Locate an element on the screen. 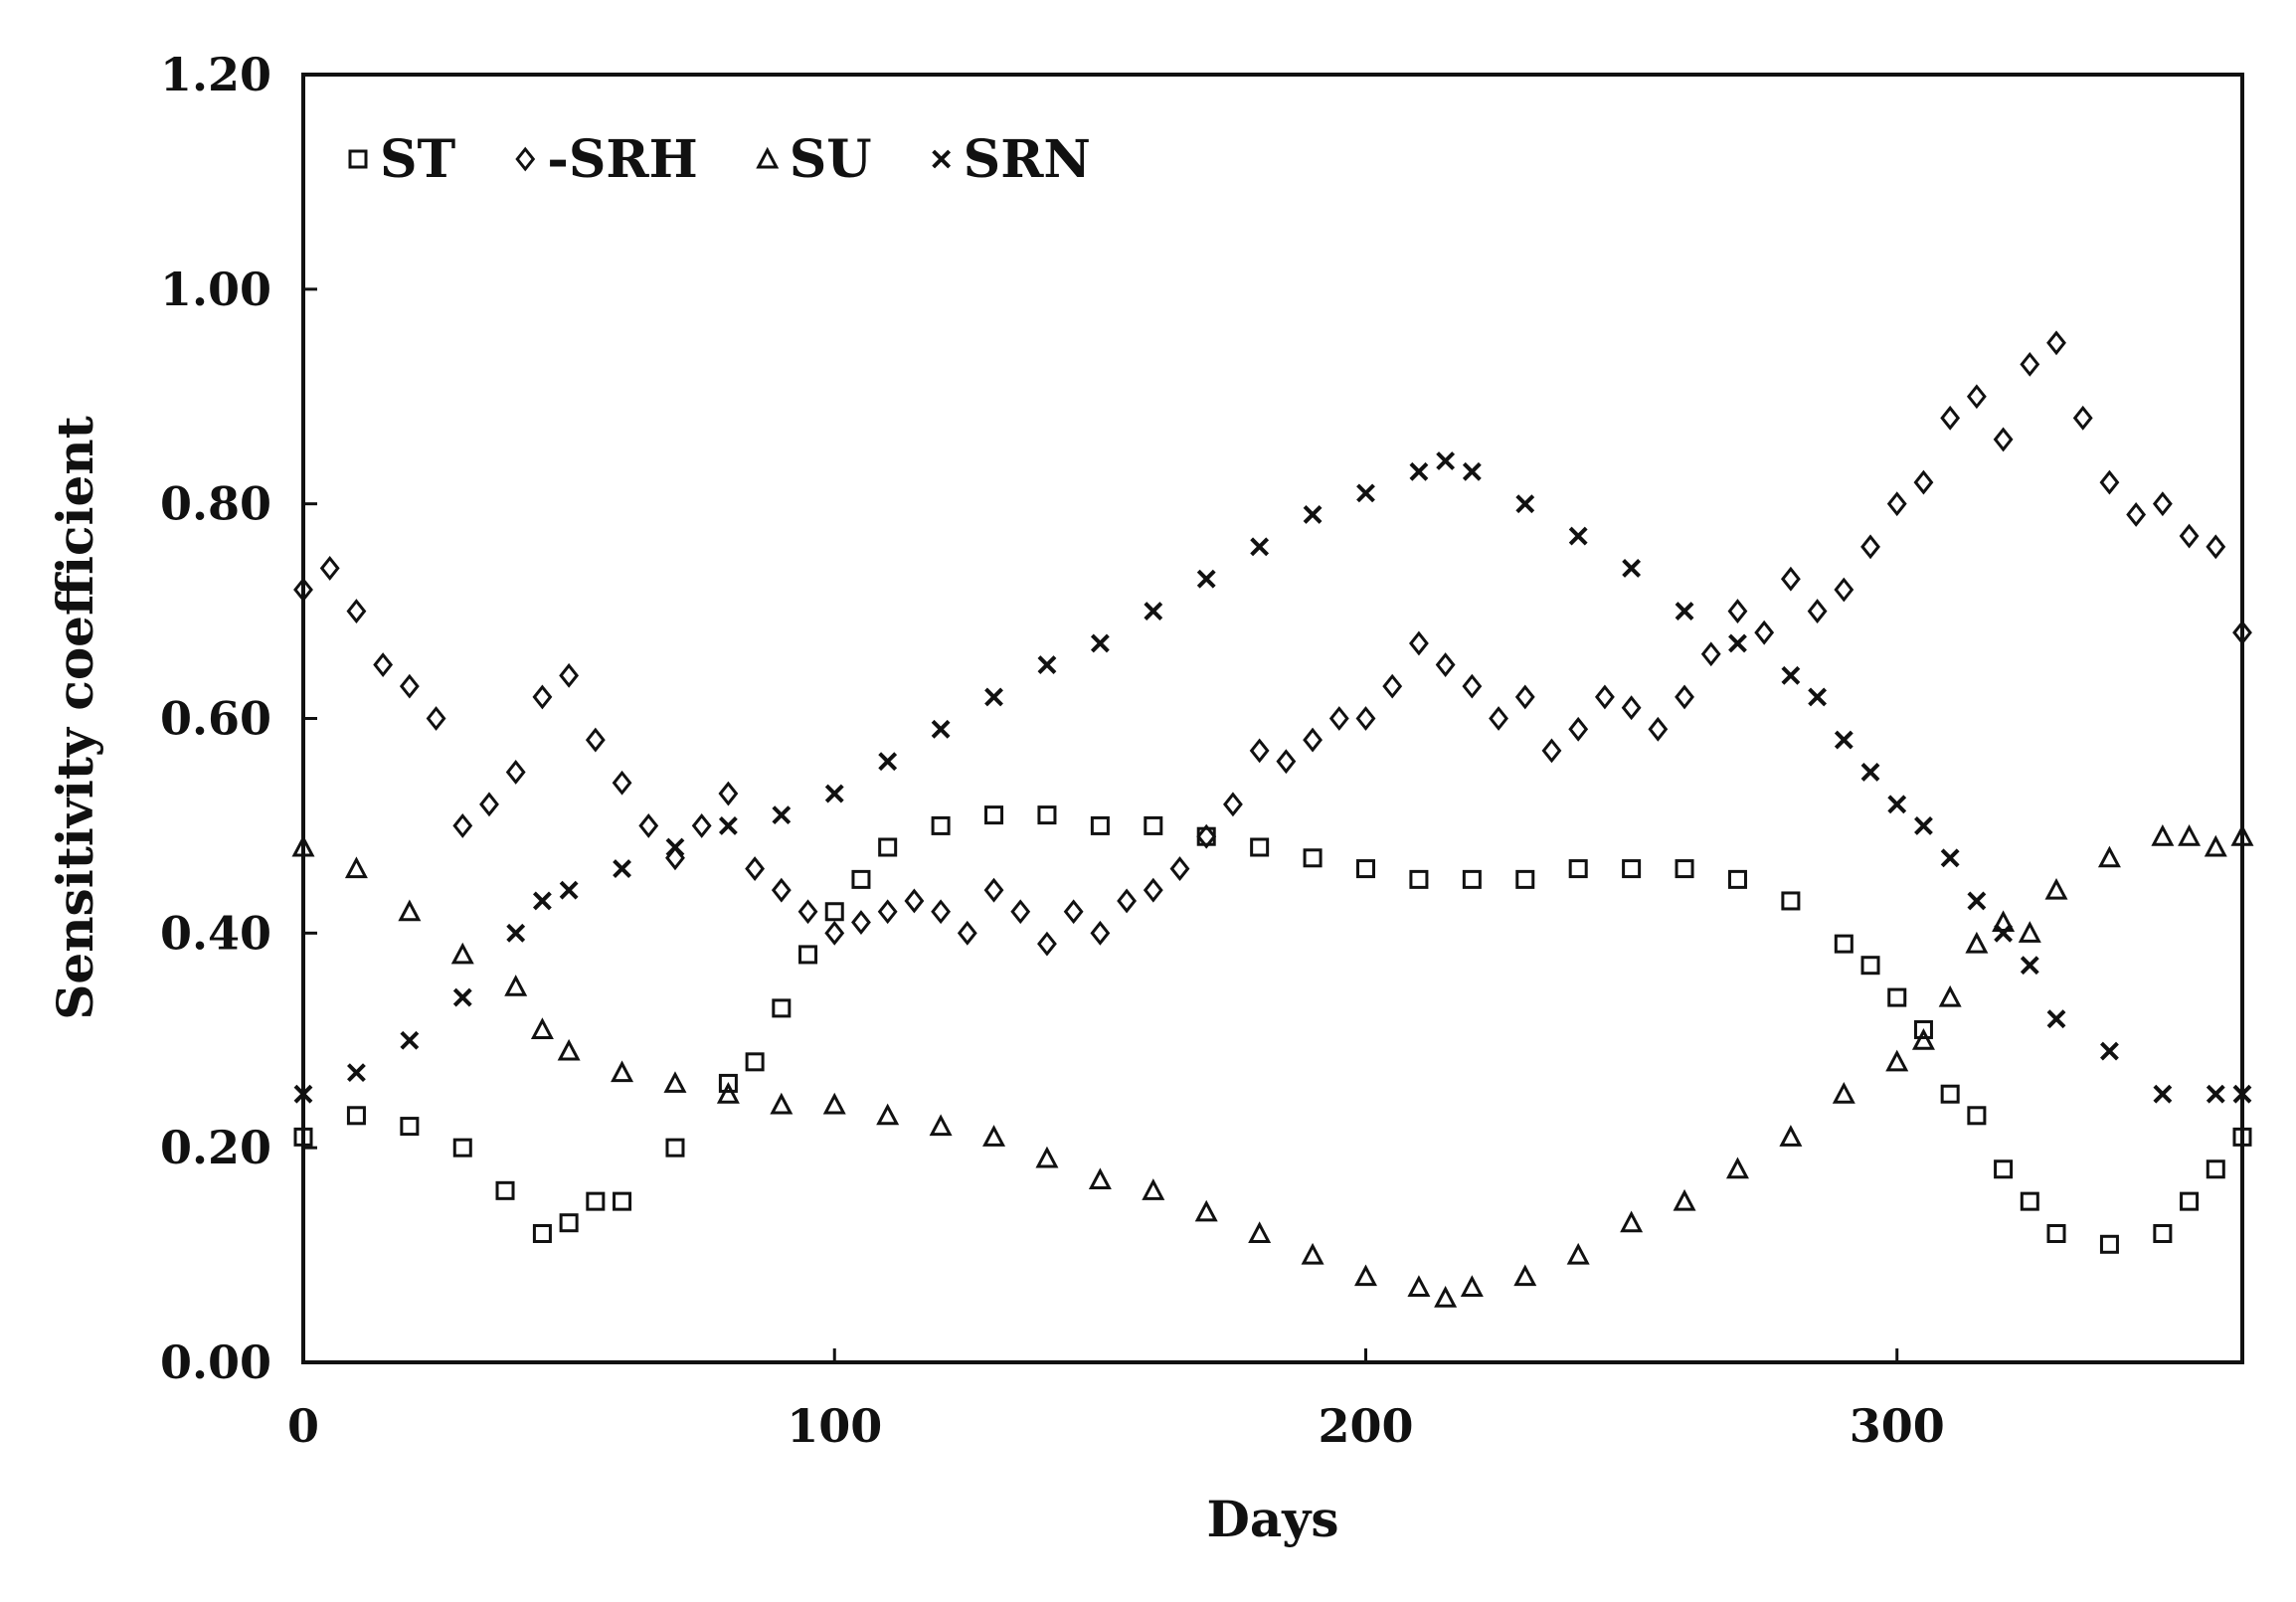 The image size is (2296, 1602). legend-marker is located at coordinates (942, 159).